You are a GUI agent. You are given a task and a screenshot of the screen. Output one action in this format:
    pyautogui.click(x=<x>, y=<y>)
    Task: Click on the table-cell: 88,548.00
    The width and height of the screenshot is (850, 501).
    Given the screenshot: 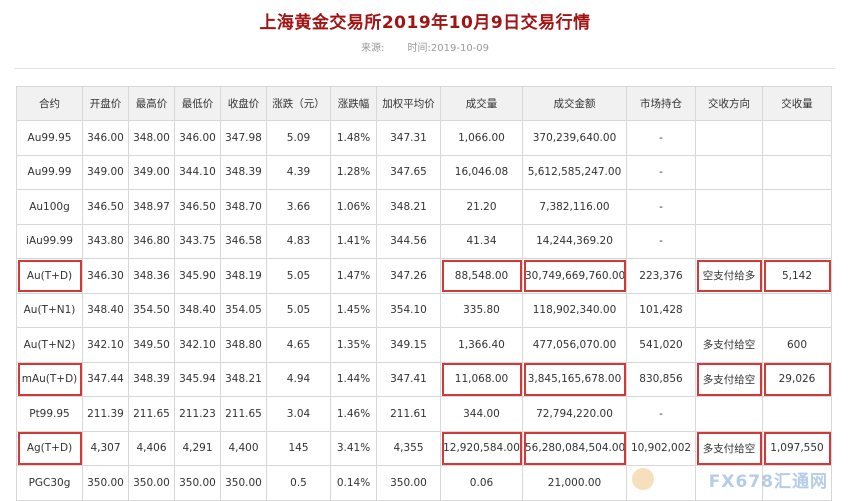 What is the action you would take?
    pyautogui.click(x=481, y=276)
    